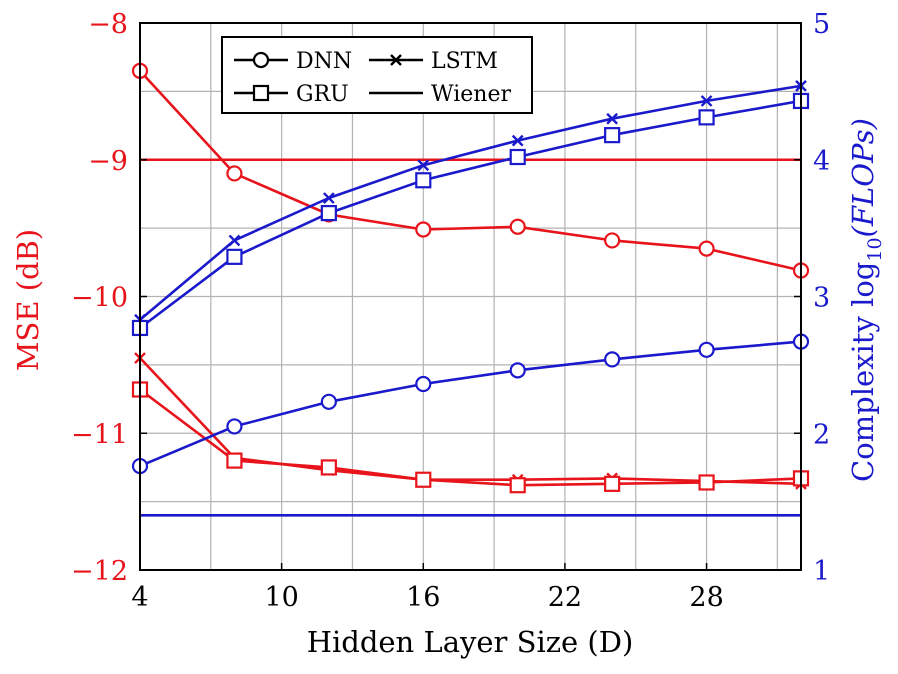 This screenshot has width=898, height=674. I want to click on legend: DNN LSTM GRU Wiener, so click(377, 75).